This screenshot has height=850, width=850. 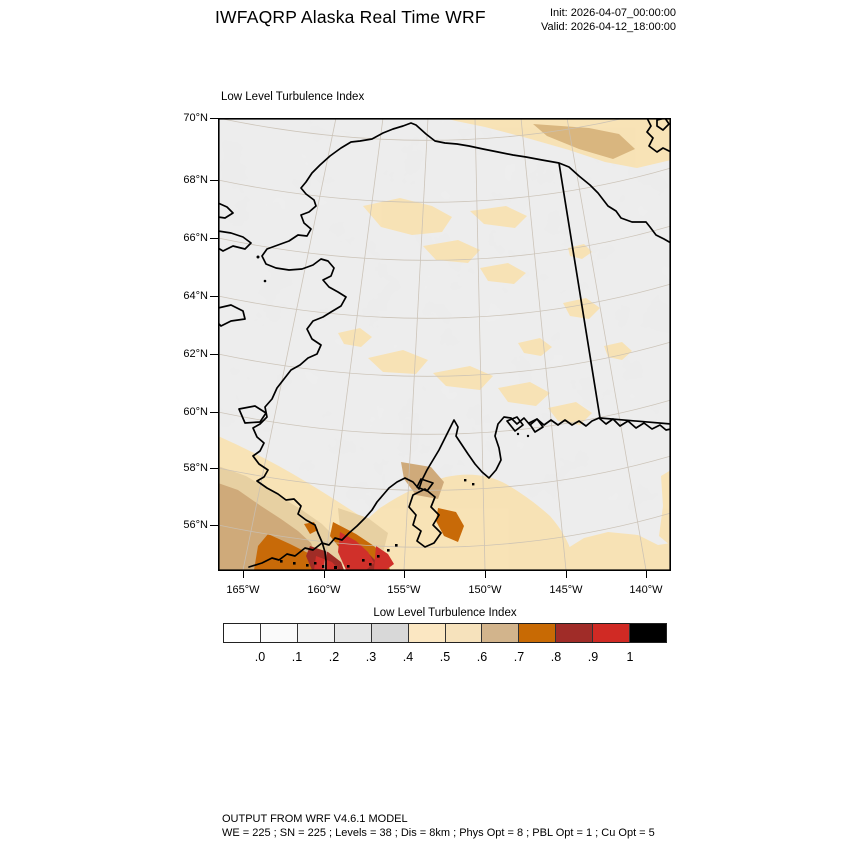 What do you see at coordinates (608, 26) in the screenshot?
I see `valid-time: Valid: 2026-04-12_18:00:00` at bounding box center [608, 26].